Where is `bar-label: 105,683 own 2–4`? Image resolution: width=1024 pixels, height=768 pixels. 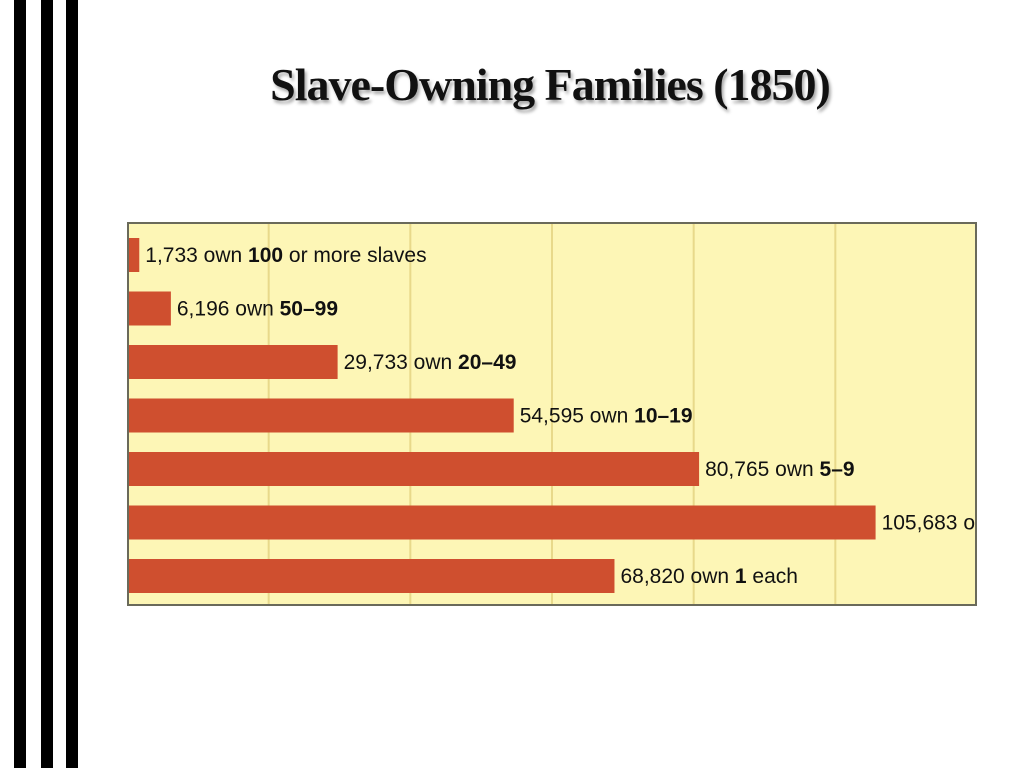 bar-label: 105,683 own 2–4 is located at coordinates (929, 523).